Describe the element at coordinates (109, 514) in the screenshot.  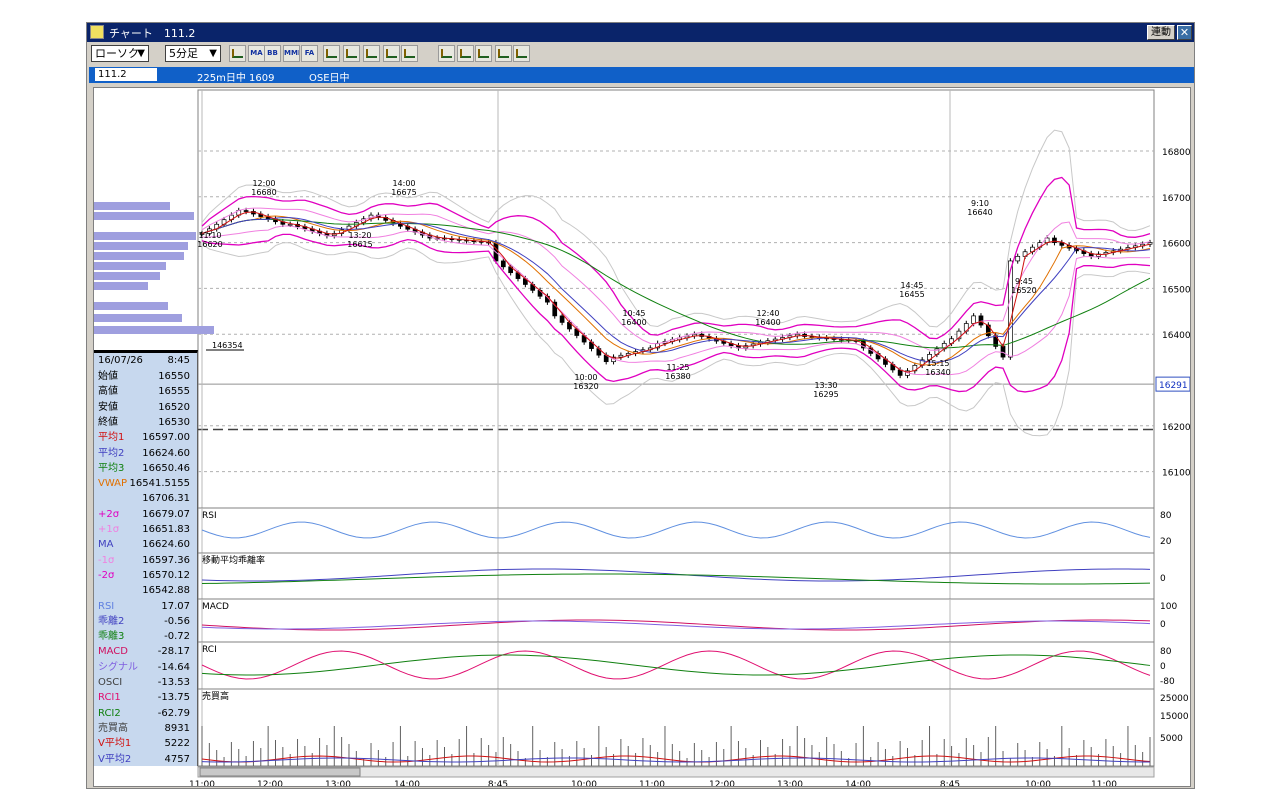
I see `data-row-label: +2σ` at that location.